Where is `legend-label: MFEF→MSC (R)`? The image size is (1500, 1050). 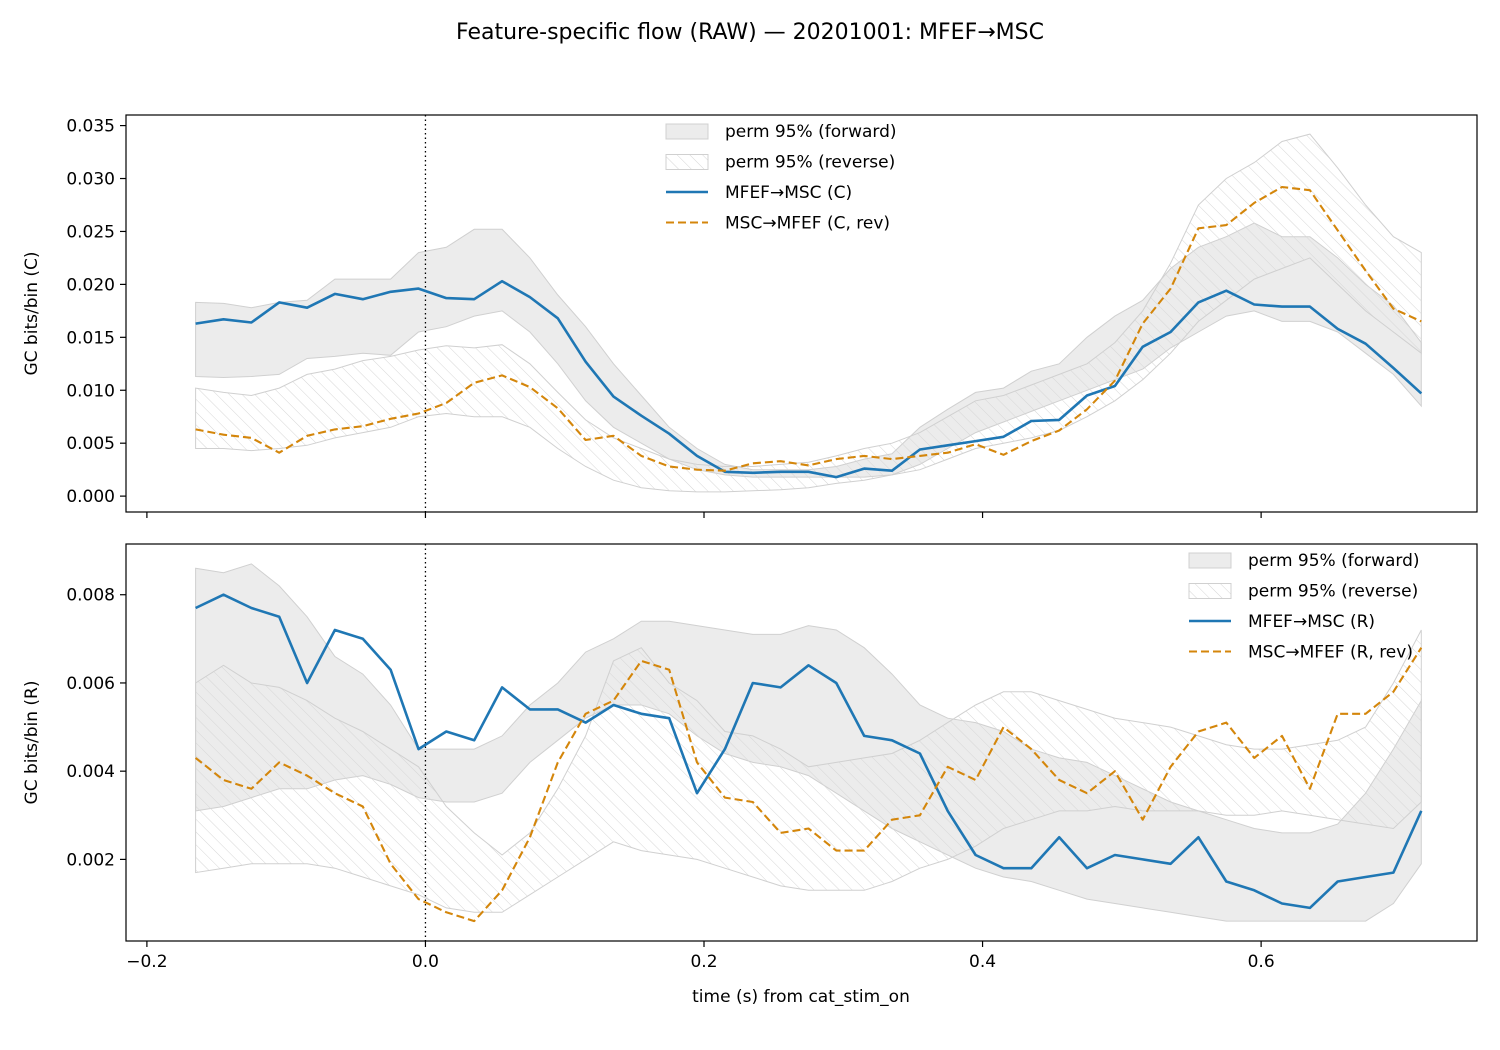
legend-label: MFEF→MSC (R) is located at coordinates (1311, 622).